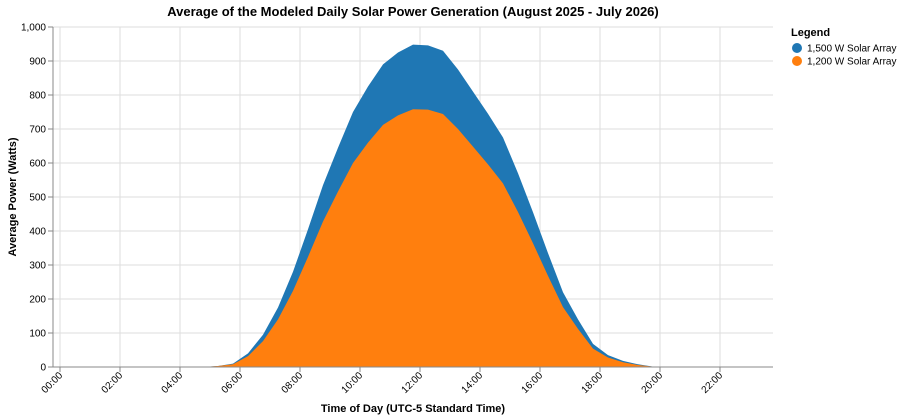 Image resolution: width=903 pixels, height=419 pixels. What do you see at coordinates (37, 96) in the screenshot?
I see `y-tick-label: 800` at bounding box center [37, 96].